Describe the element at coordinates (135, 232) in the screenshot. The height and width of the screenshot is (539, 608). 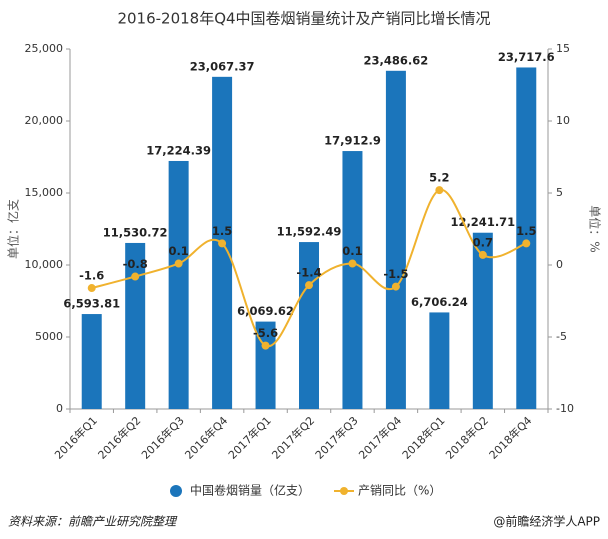
I see `bar-value-label: 11,530.72` at that location.